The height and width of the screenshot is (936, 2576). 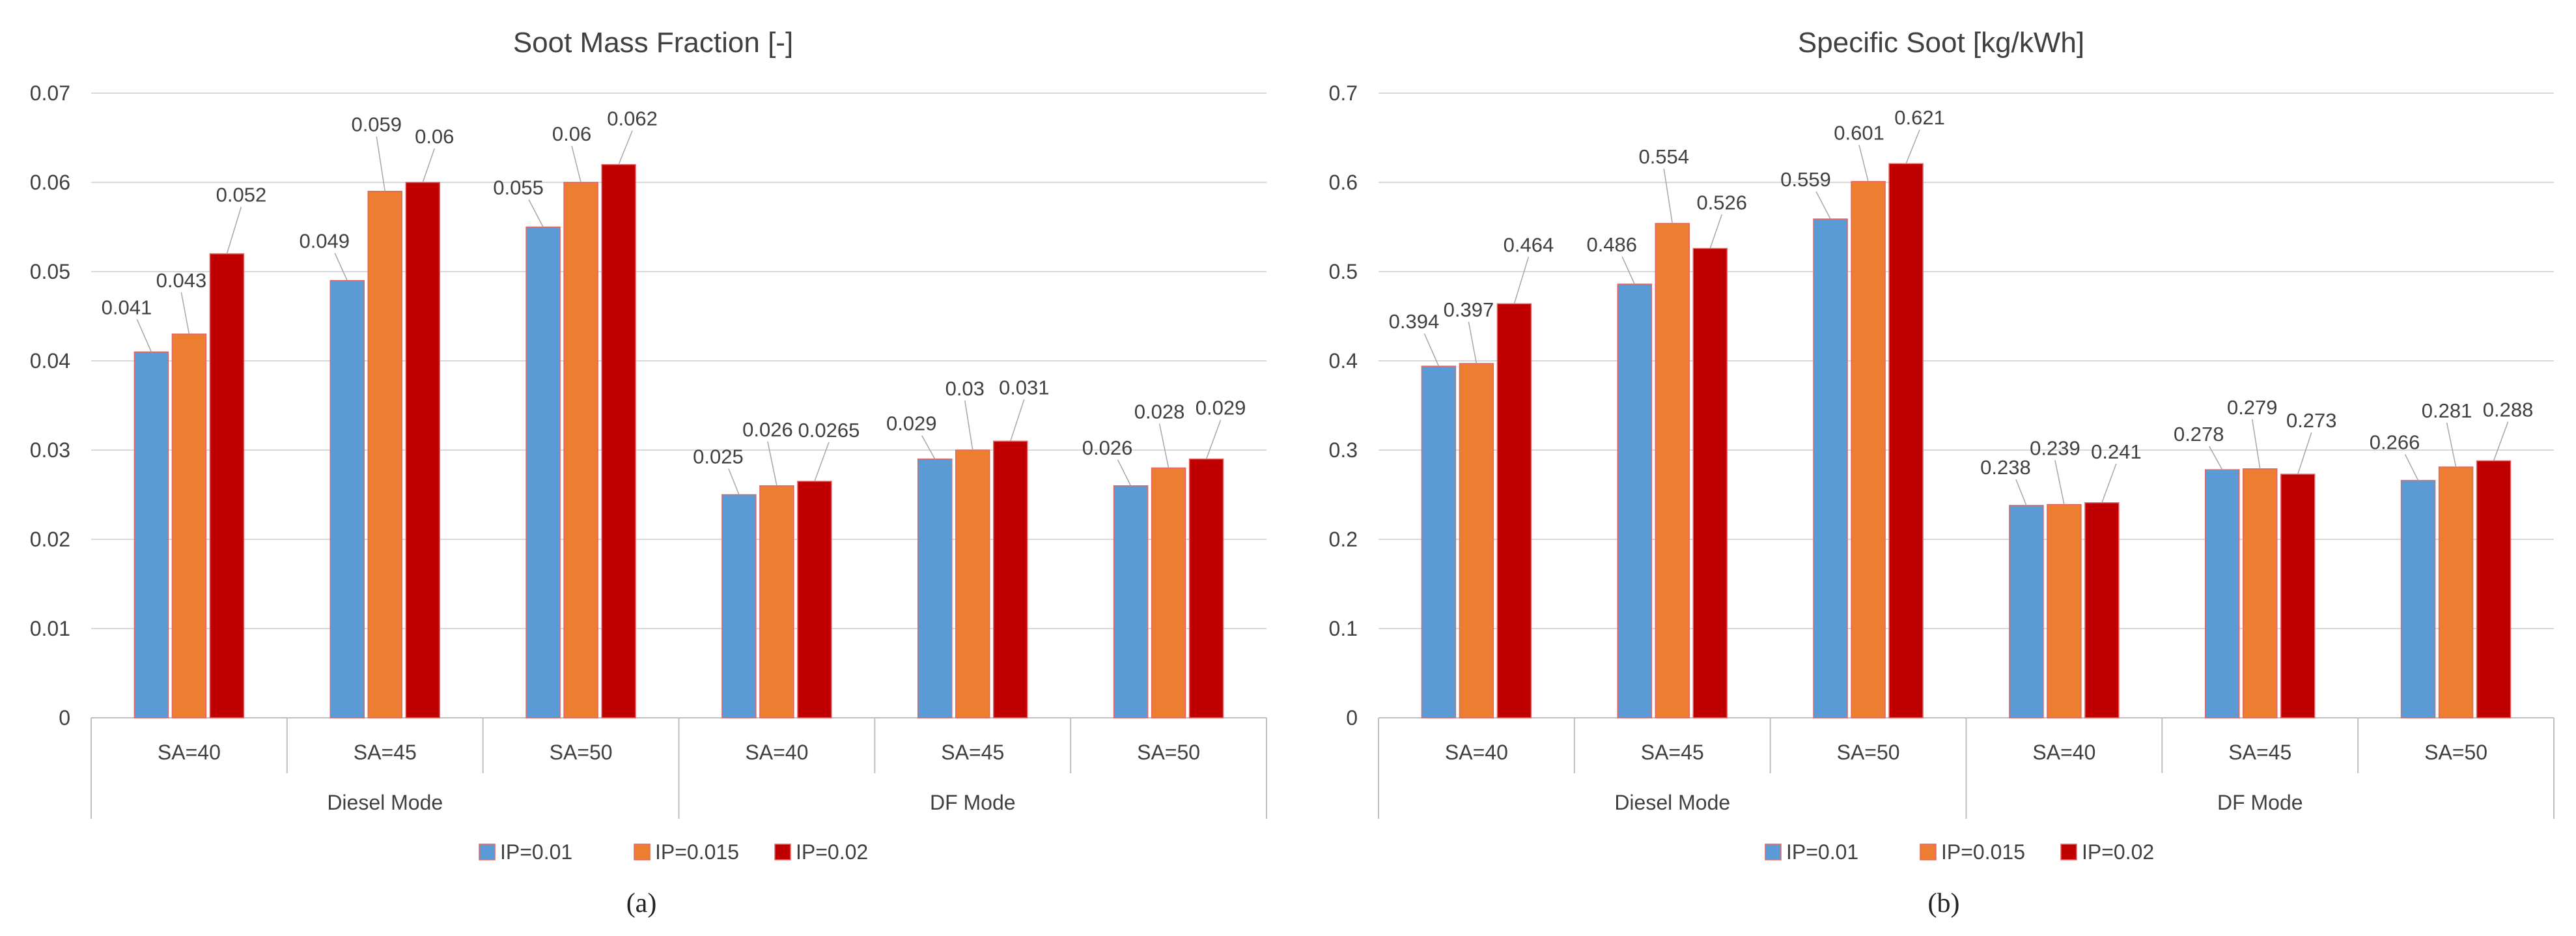 What do you see at coordinates (50, 271) in the screenshot?
I see `y-tick-label: 0.05` at bounding box center [50, 271].